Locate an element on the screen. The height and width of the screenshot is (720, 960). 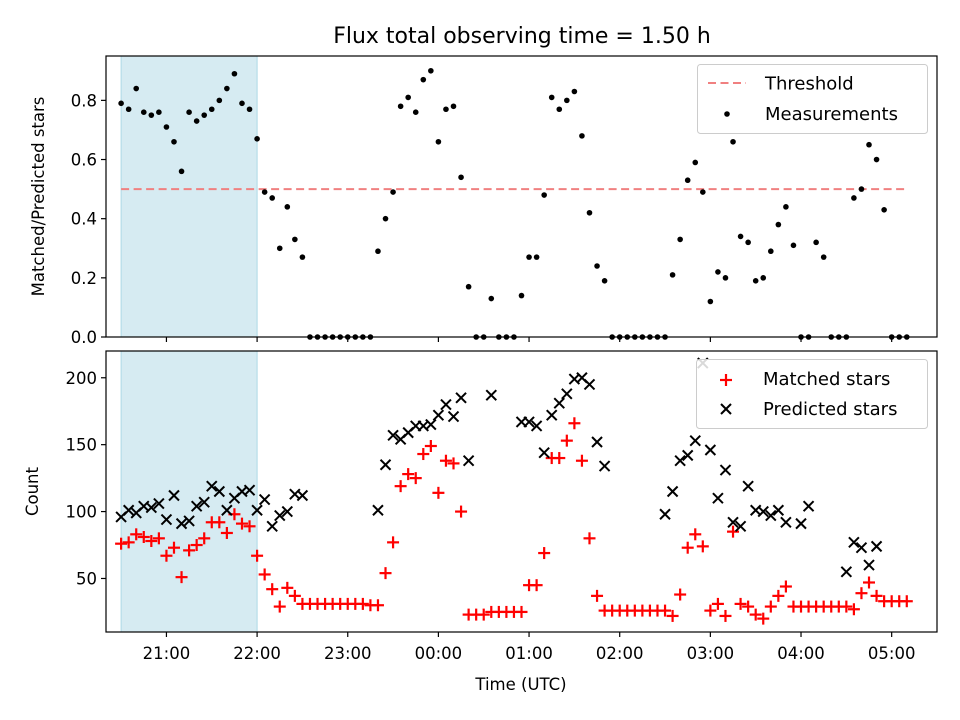
y-tick-label: 150 is located at coordinates (82, 445).